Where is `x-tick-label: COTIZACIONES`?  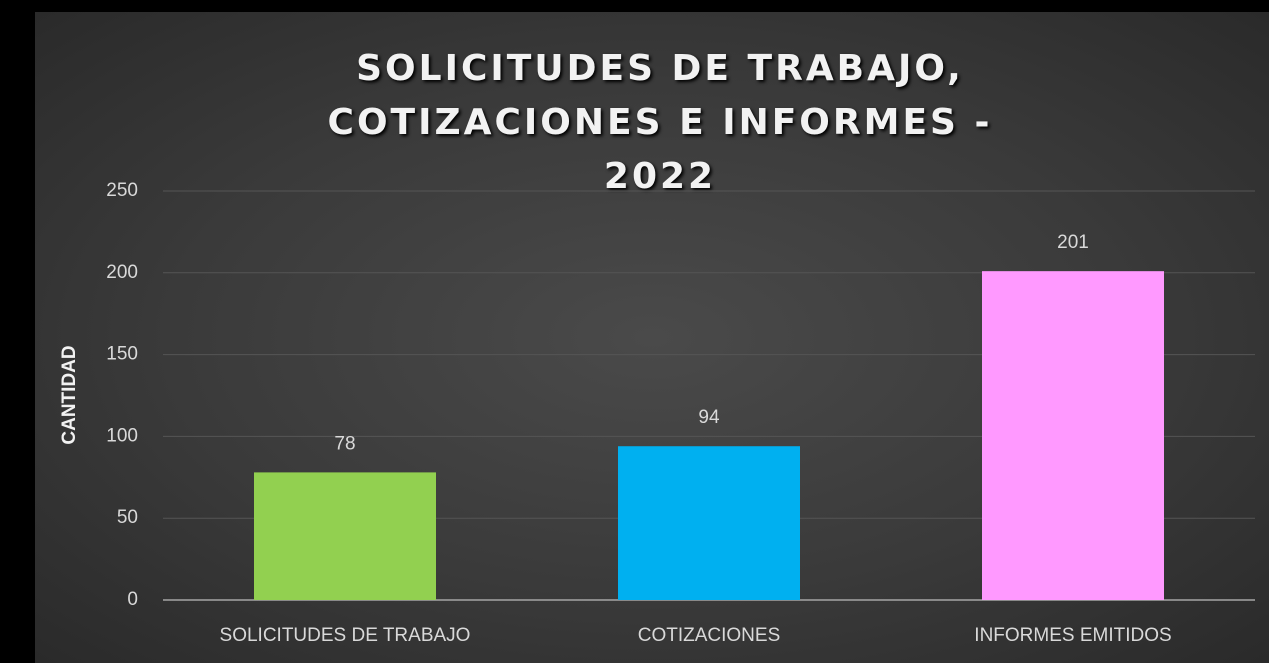 x-tick-label: COTIZACIONES is located at coordinates (709, 635).